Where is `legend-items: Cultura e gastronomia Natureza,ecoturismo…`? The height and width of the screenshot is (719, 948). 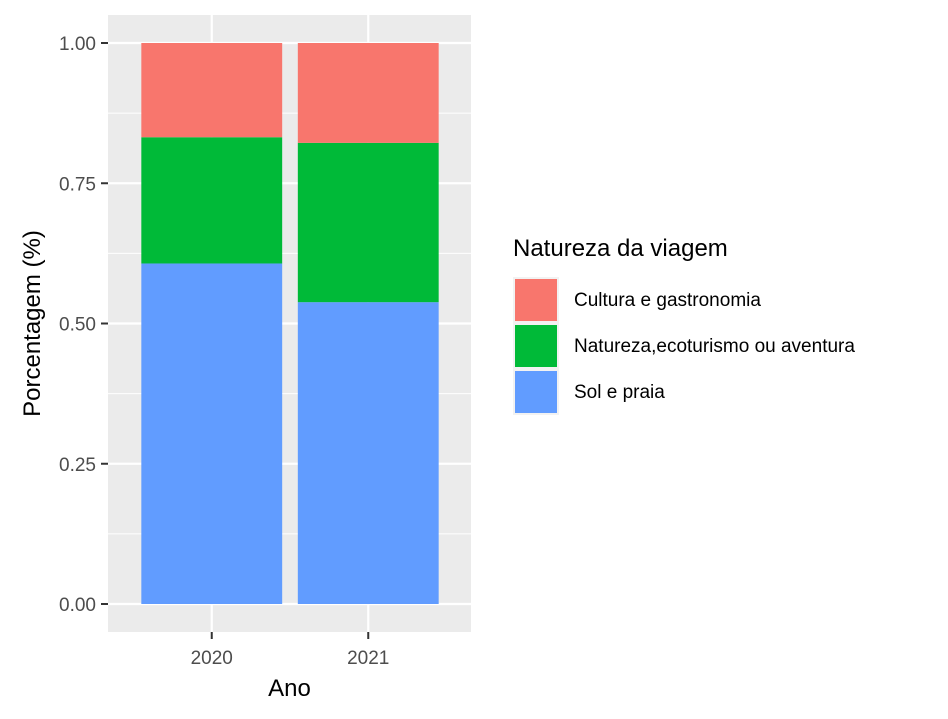 legend-items: Cultura e gastronomia Natureza,ecoturismo… is located at coordinates (684, 346).